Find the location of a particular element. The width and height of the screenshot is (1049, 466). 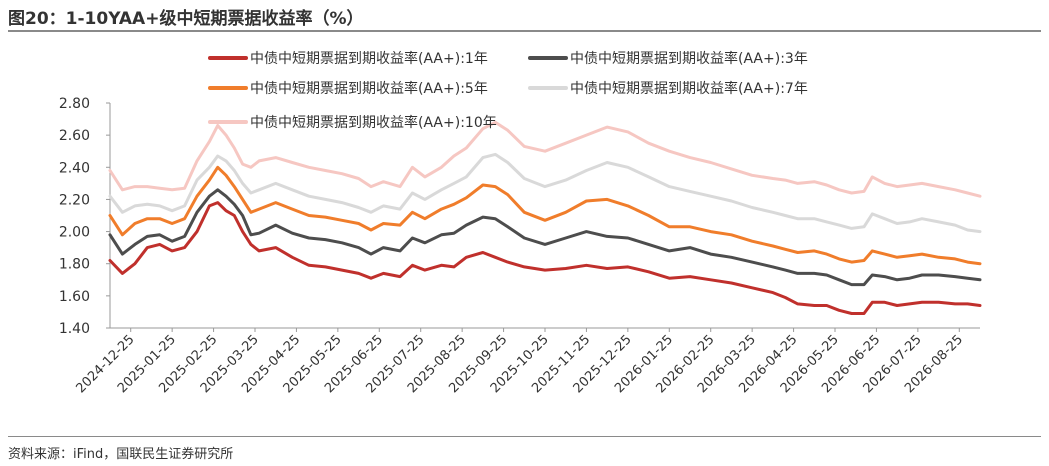

legend-label-2: 中债中短期票据到期收益率(AA+):3年 is located at coordinates (689, 58).